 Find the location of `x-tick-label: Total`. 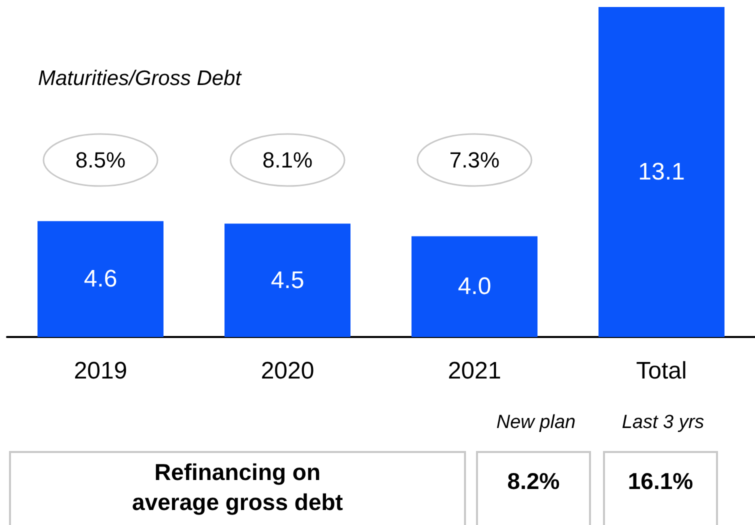

x-tick-label: Total is located at coordinates (661, 371).